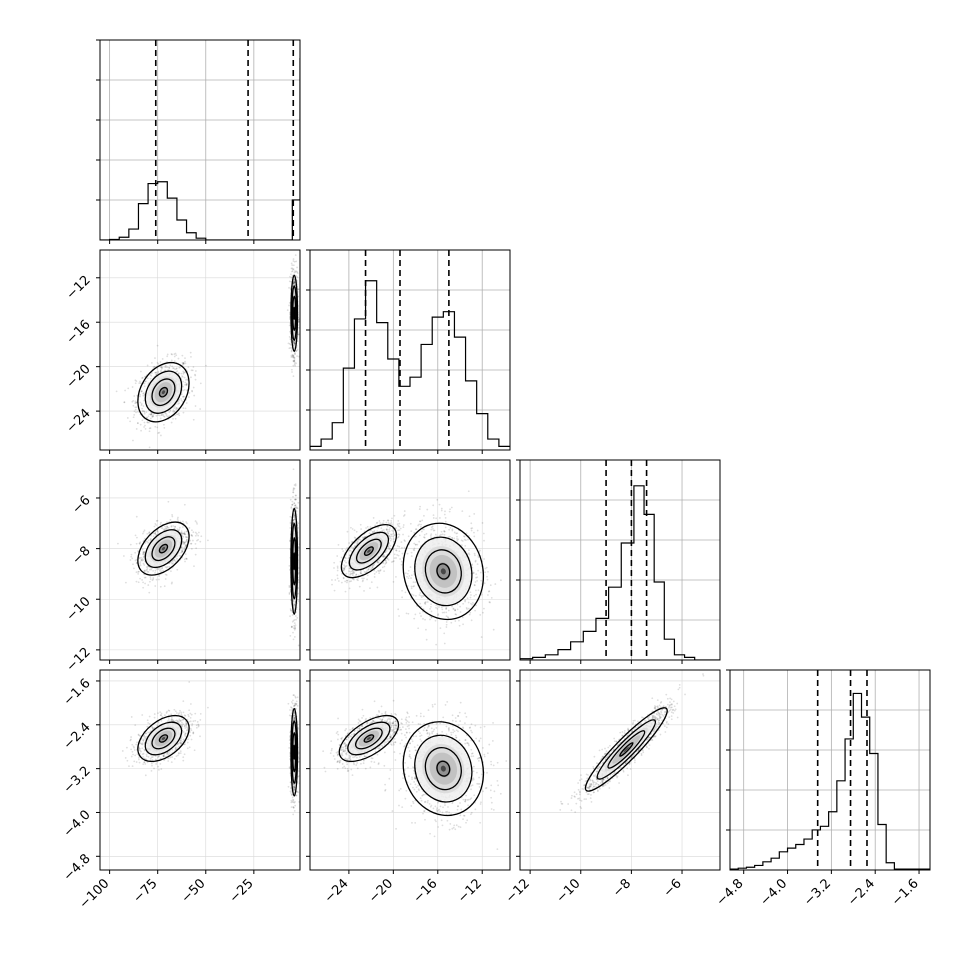  What do you see at coordinates (77, 780) in the screenshot?
I see `y-tick-label: −3.2` at bounding box center [77, 780].